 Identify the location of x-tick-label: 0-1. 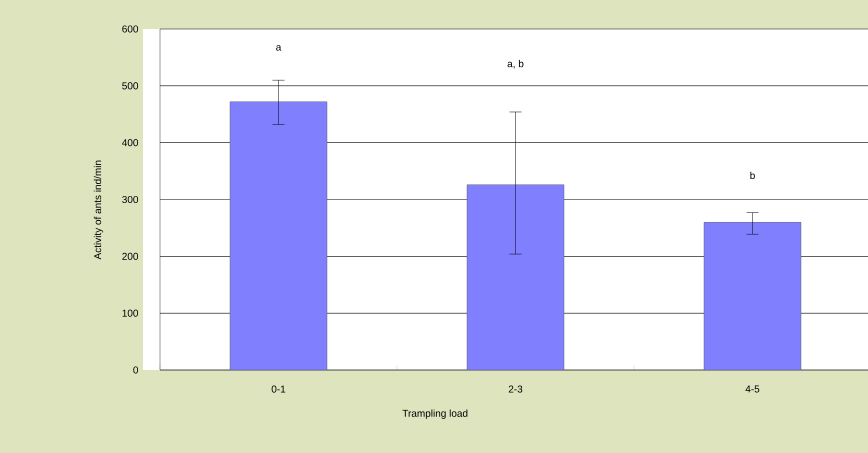
(279, 389).